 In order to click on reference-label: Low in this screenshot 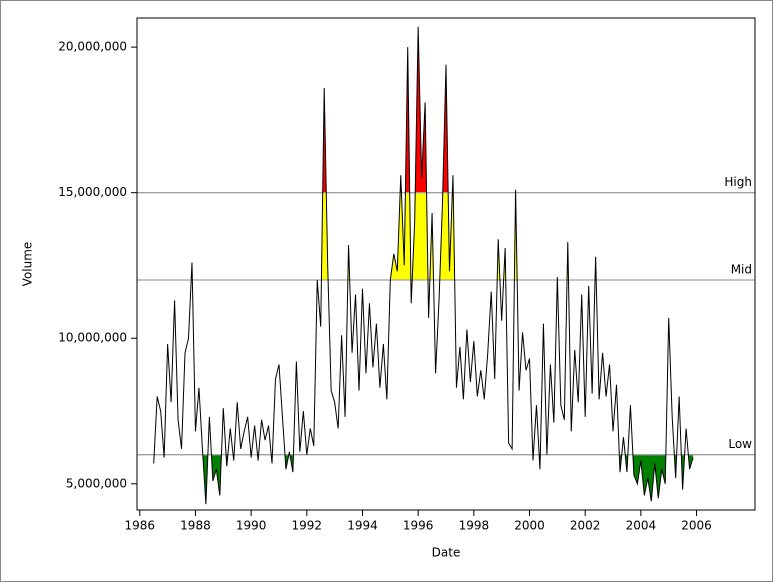, I will do `click(740, 444)`.